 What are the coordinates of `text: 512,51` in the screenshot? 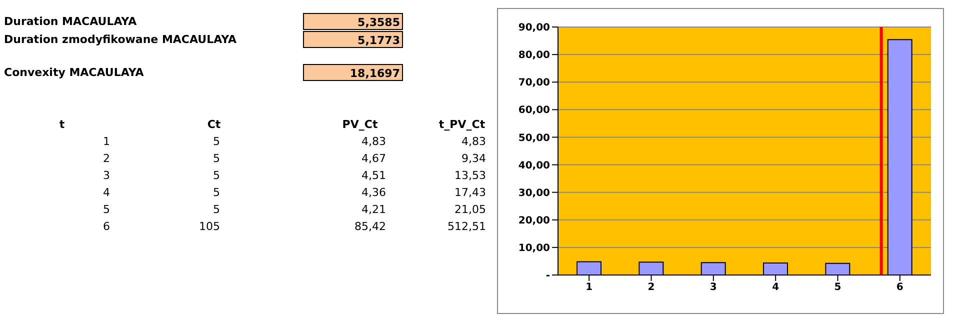 It's located at (466, 226).